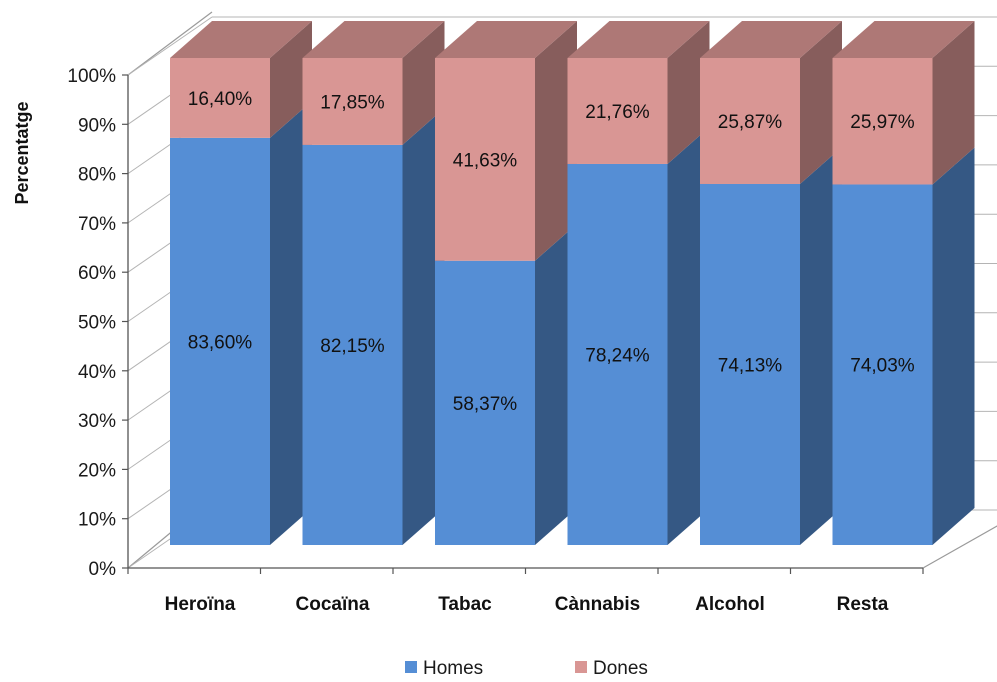 The width and height of the screenshot is (997, 682). What do you see at coordinates (730, 604) in the screenshot?
I see `x-category-label: Alcohol` at bounding box center [730, 604].